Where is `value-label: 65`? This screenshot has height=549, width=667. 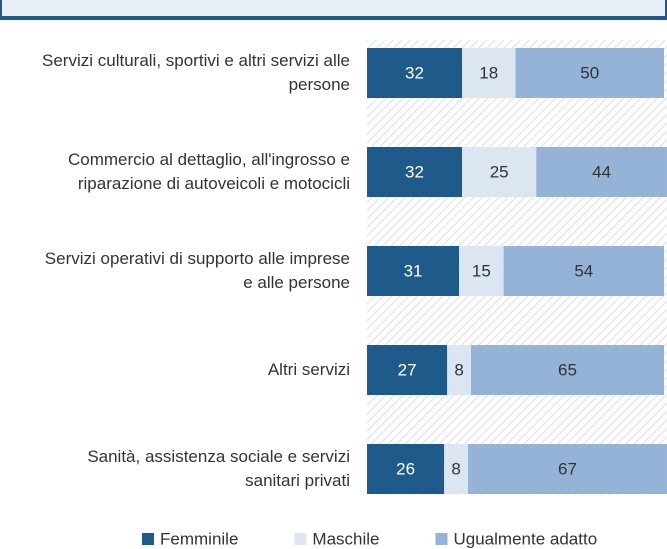
value-label: 65 is located at coordinates (567, 369).